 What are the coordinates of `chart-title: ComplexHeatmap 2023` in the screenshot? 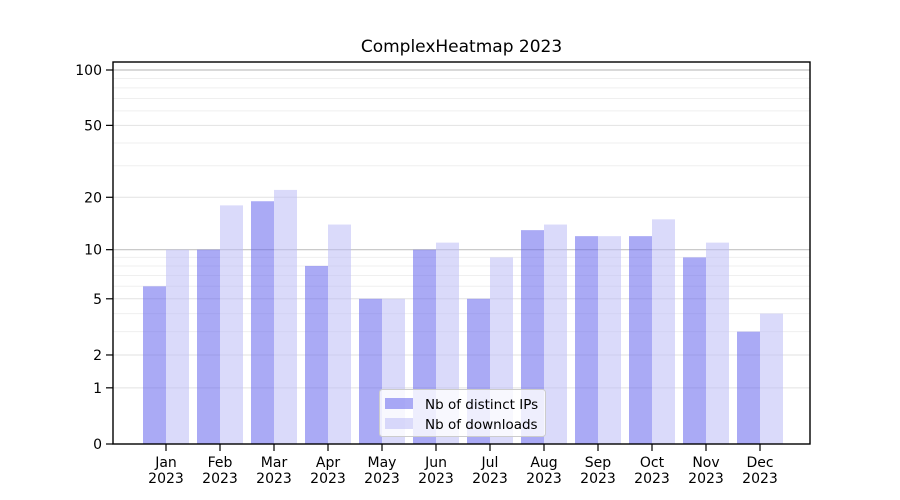 It's located at (461, 47).